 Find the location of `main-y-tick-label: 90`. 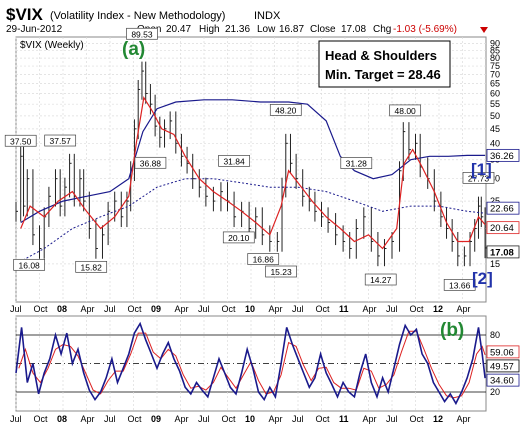

main-y-tick-label: 90 is located at coordinates (495, 44).